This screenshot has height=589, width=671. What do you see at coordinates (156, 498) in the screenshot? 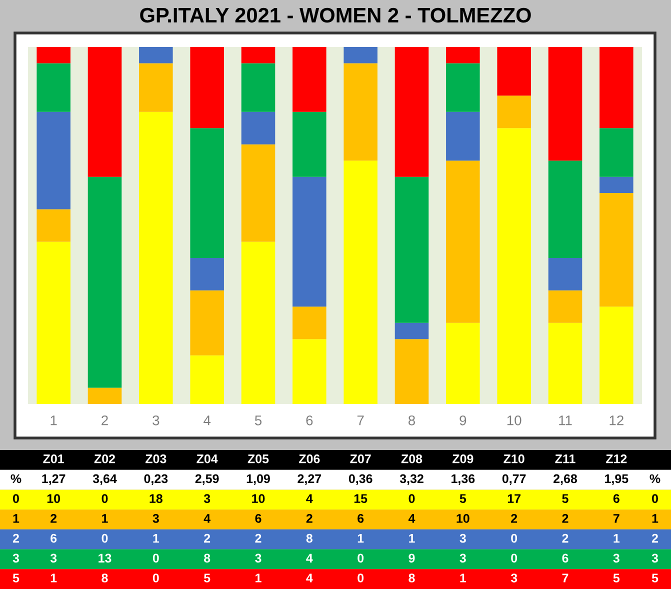
I see `data-label: 18` at bounding box center [156, 498].